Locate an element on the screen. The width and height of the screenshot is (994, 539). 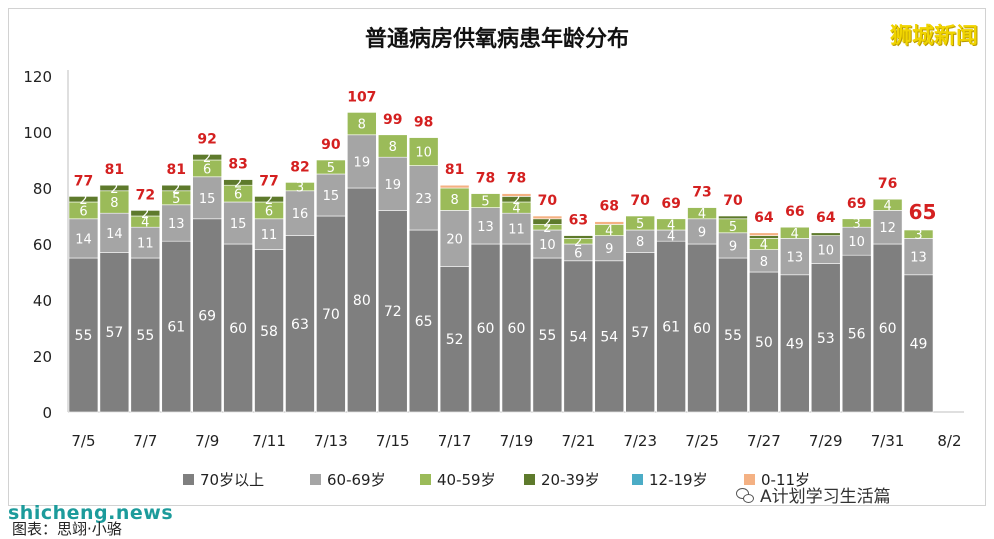
x-tick-label: 7/25 is located at coordinates (702, 441).